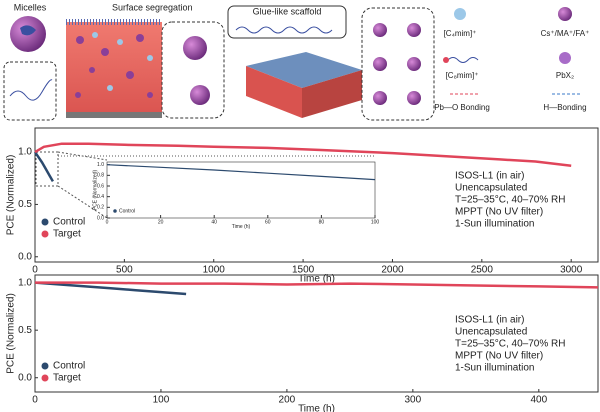 The height and width of the screenshot is (412, 600). What do you see at coordinates (82, 202) in the screenshot?
I see `zoom-line` at bounding box center [82, 202].